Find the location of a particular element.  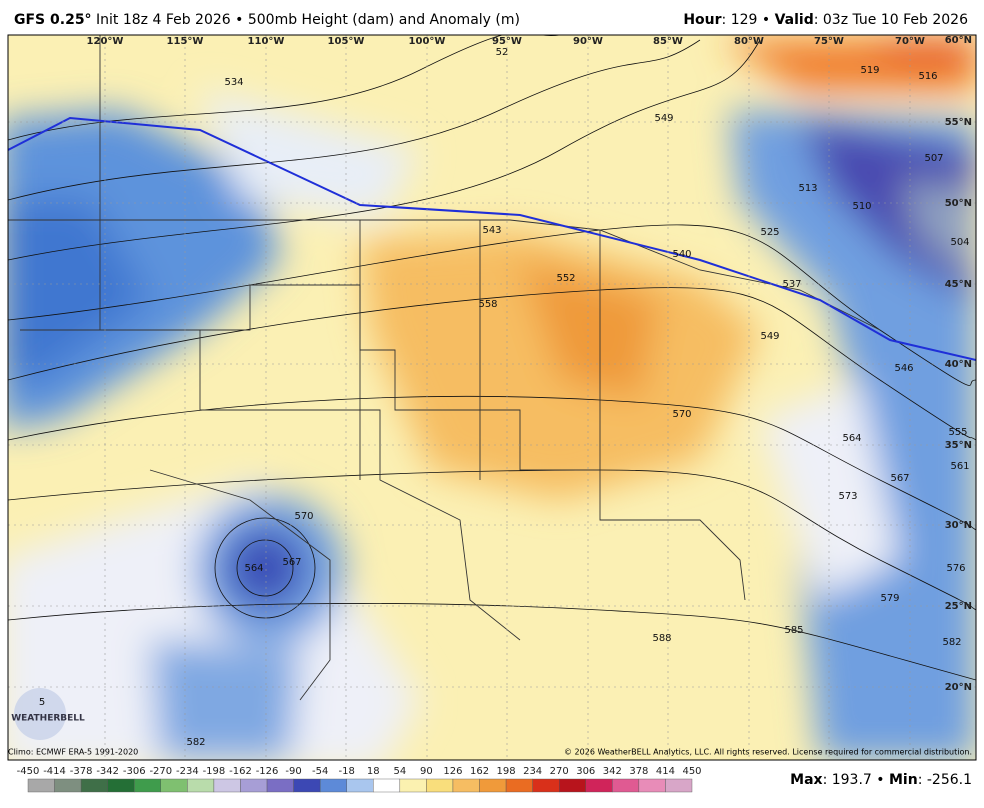

colorbar-tick-label: -414 is located at coordinates (54, 771).